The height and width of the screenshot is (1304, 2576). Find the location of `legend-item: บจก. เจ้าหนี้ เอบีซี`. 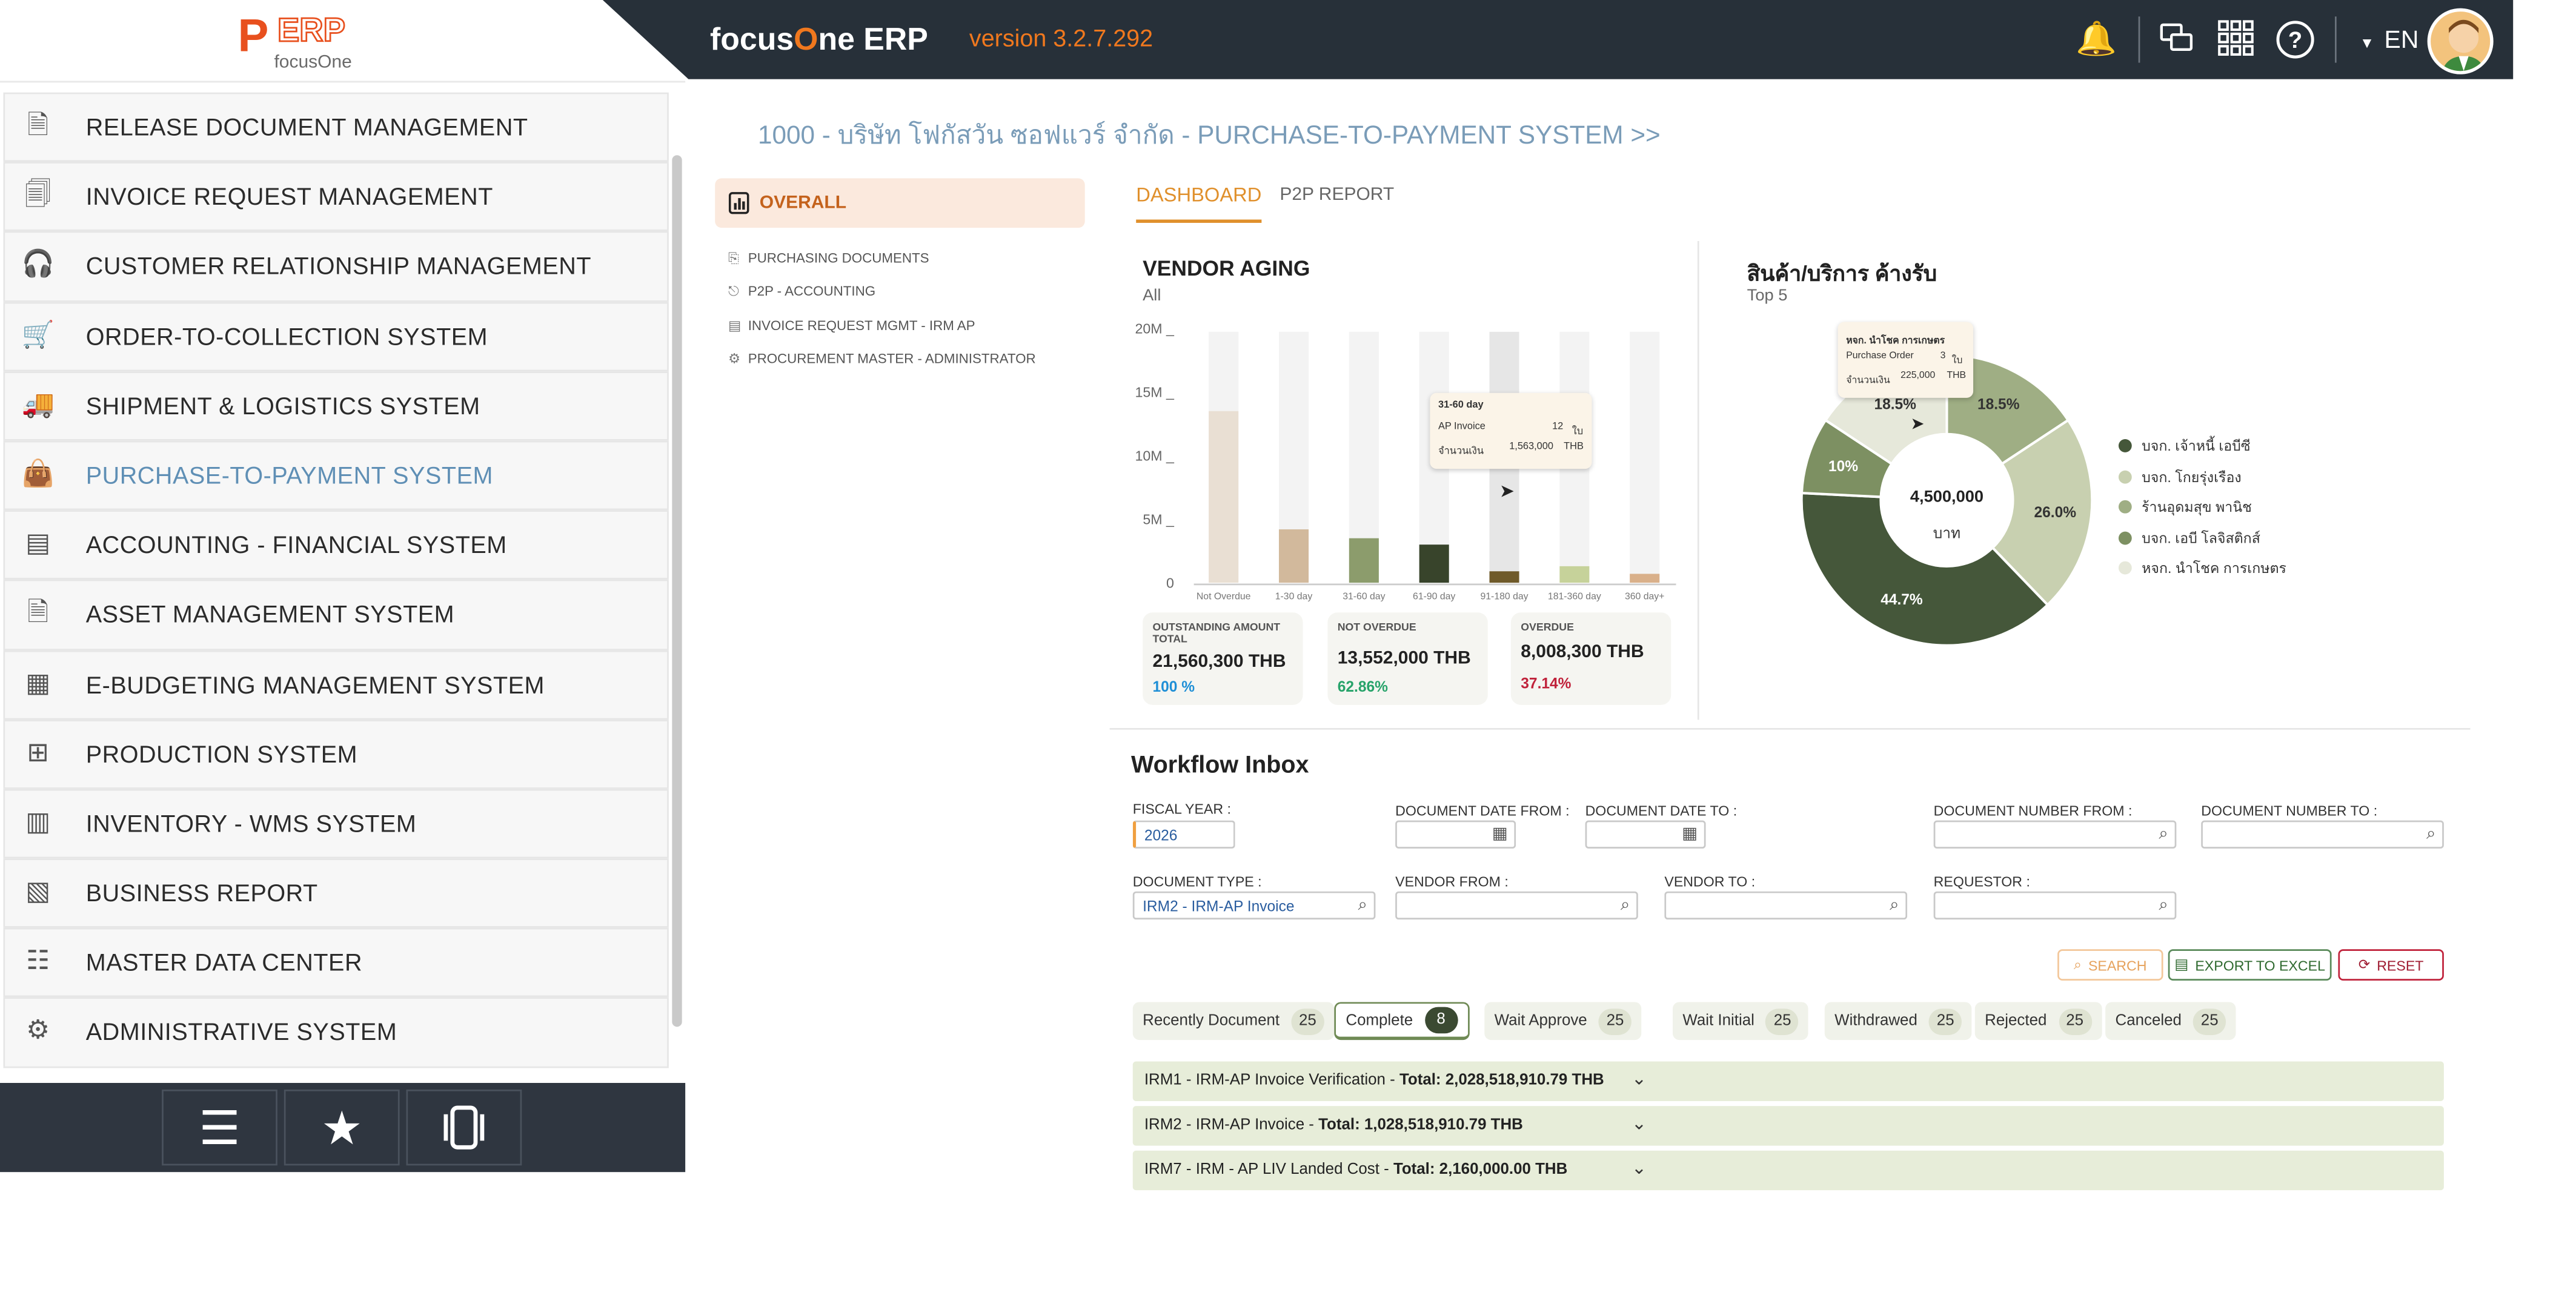

legend-item: บจก. เจ้าหนี้ เอบีซี is located at coordinates (2184, 445).